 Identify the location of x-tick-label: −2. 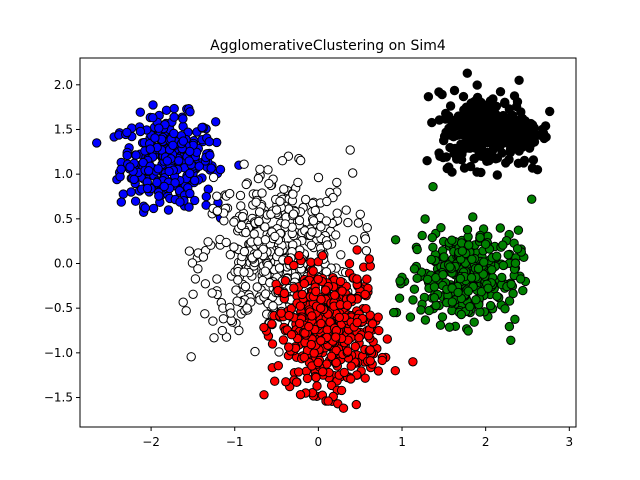
(151, 442).